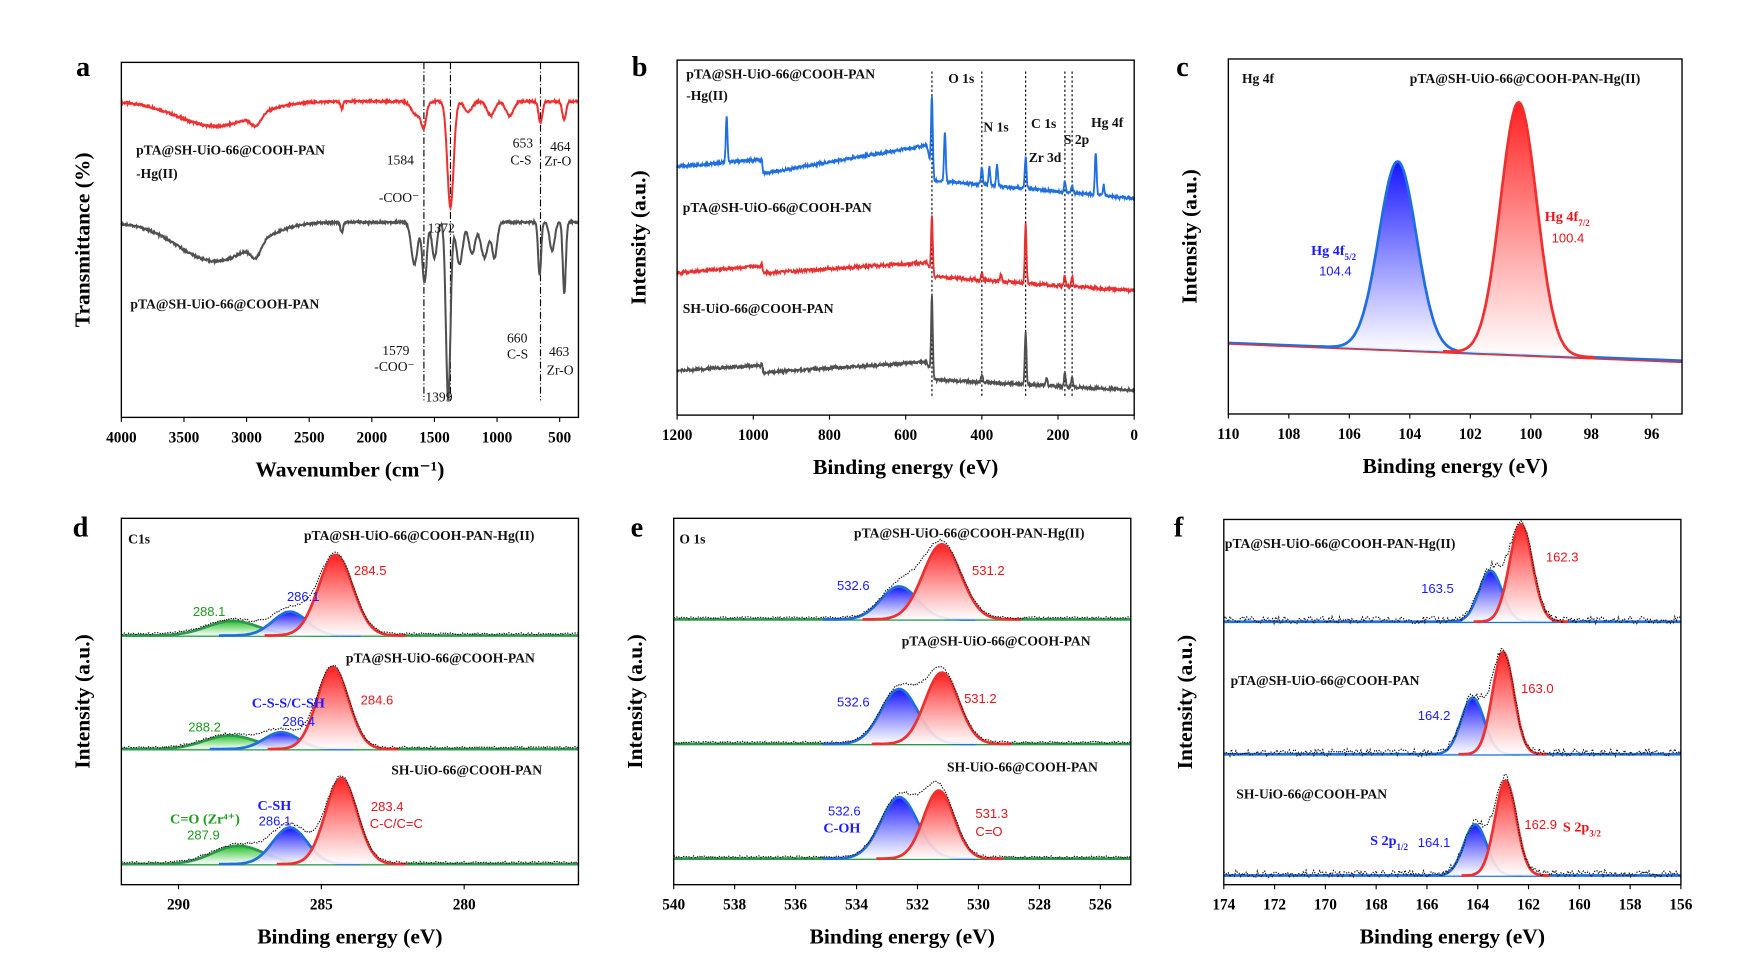  Describe the element at coordinates (121, 437) in the screenshot. I see `x-tick-label: 4000` at that location.